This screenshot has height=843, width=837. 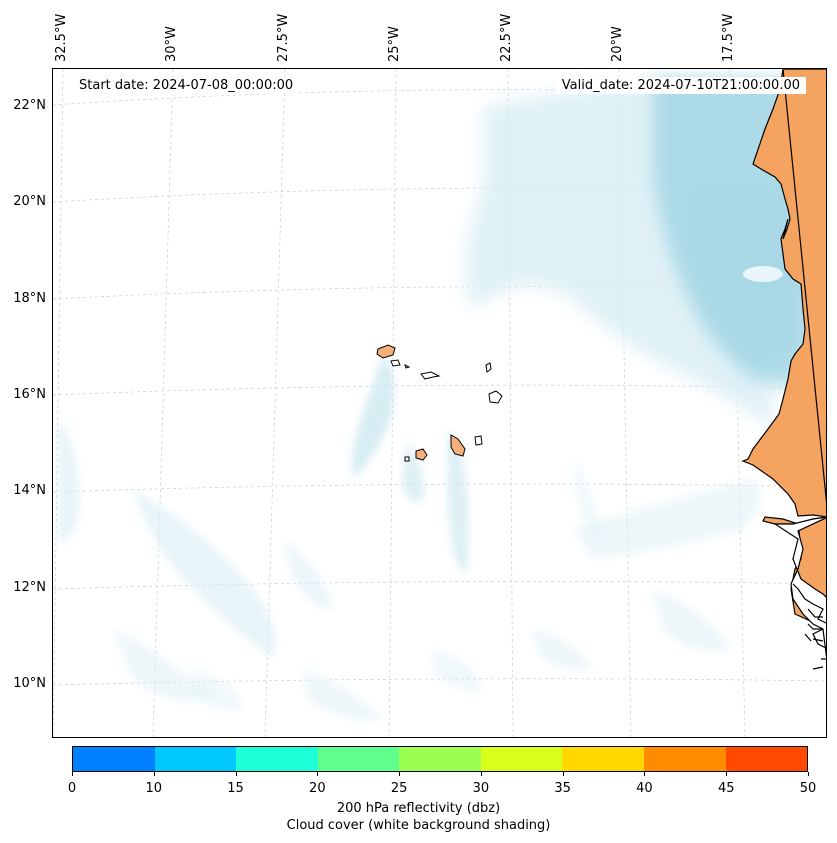 What do you see at coordinates (617, 44) in the screenshot?
I see `lon-label-20w: 20°W` at bounding box center [617, 44].